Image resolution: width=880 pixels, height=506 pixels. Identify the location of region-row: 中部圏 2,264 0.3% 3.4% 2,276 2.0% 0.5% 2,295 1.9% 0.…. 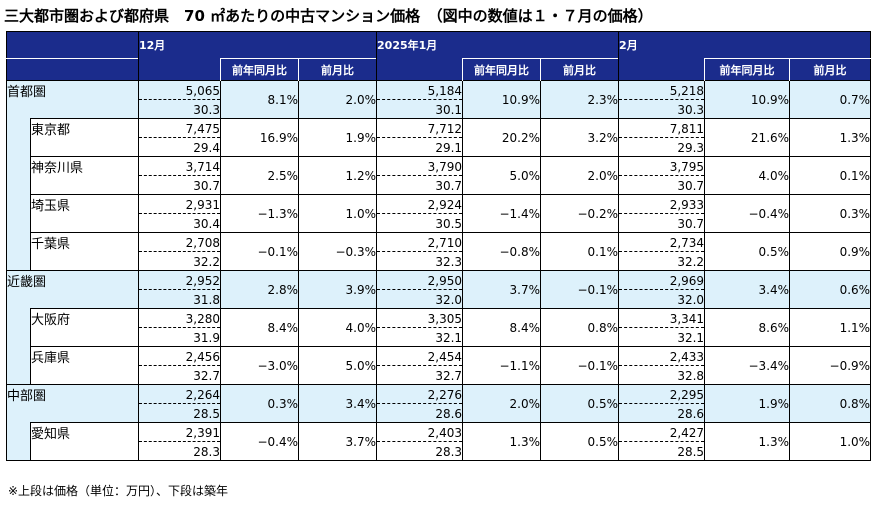
(438, 403).